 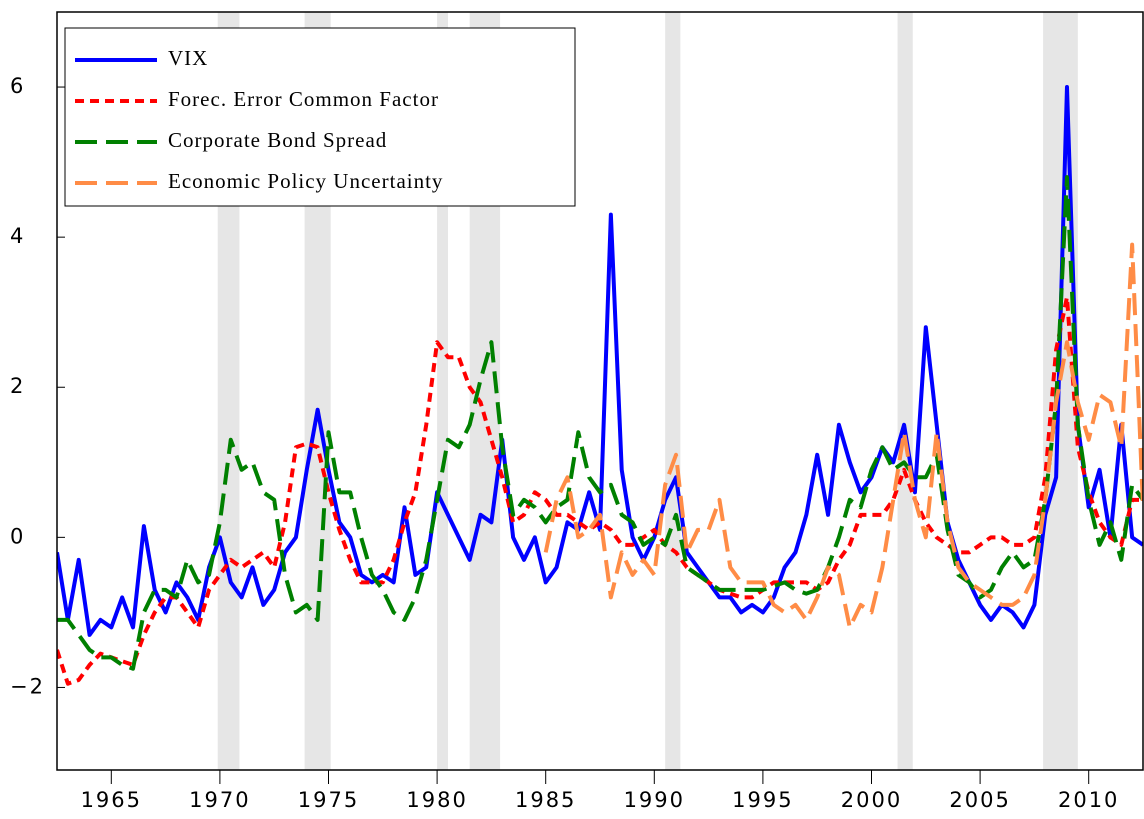 I want to click on x-tick-label: 2005, so click(x=979, y=800).